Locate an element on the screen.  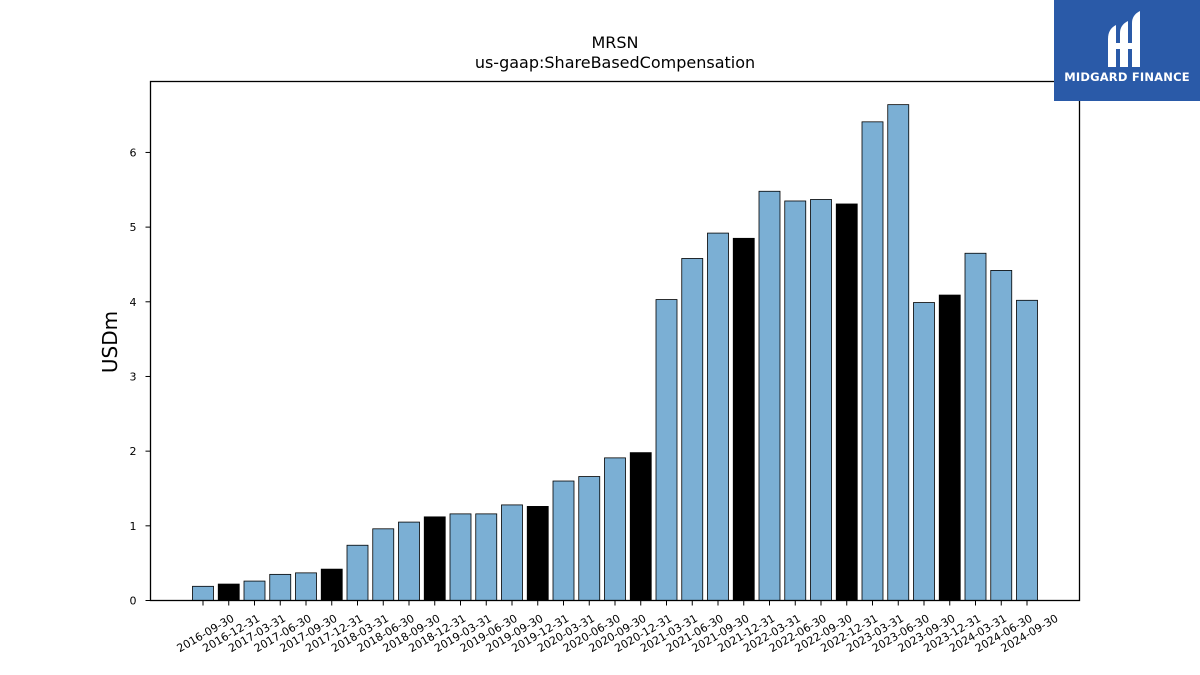
chart-subtitle: us-gaap:ShareBasedCompensation is located at coordinates (615, 62).